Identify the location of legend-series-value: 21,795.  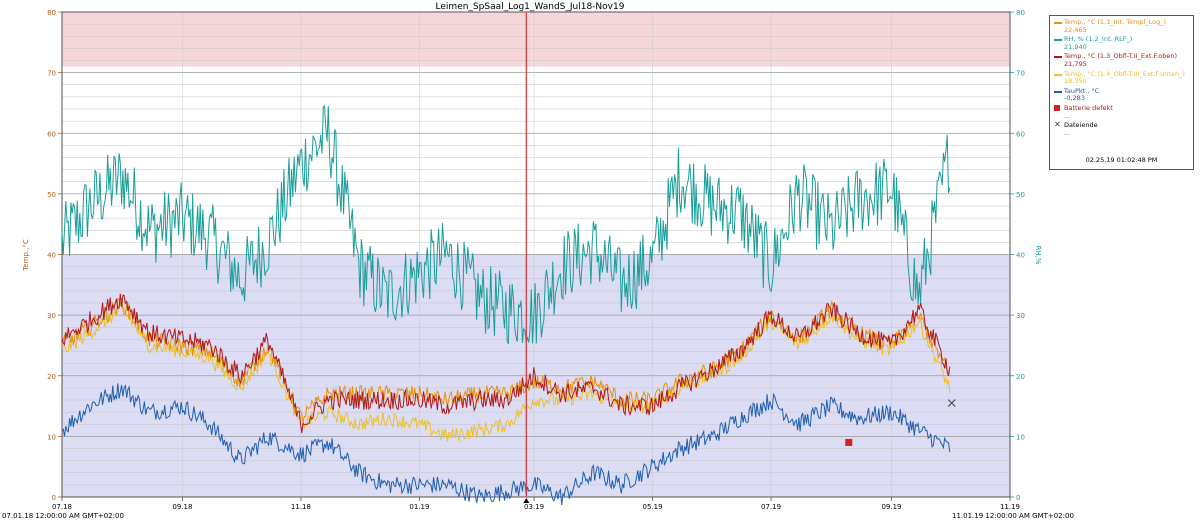
(1075, 63).